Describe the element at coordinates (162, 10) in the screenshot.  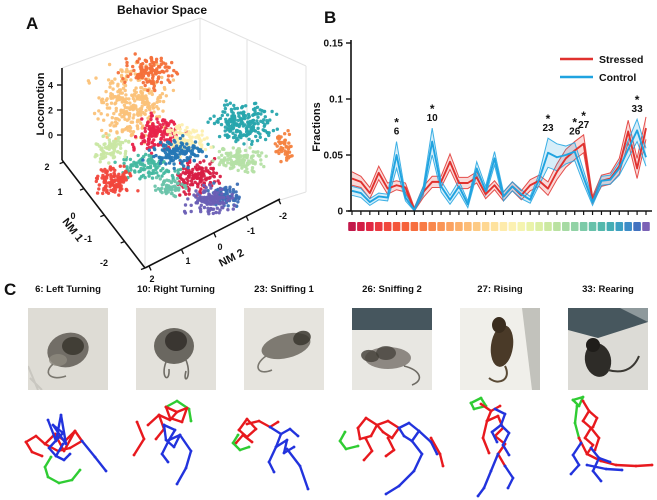
I see `panel-a-title: Behavior Space` at that location.